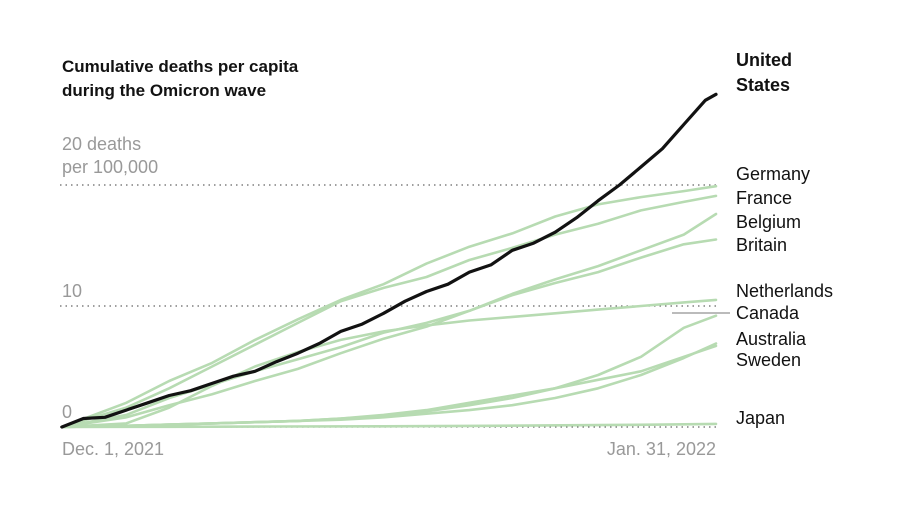  What do you see at coordinates (768, 360) in the screenshot?
I see `series-label-sweden: Sweden` at bounding box center [768, 360].